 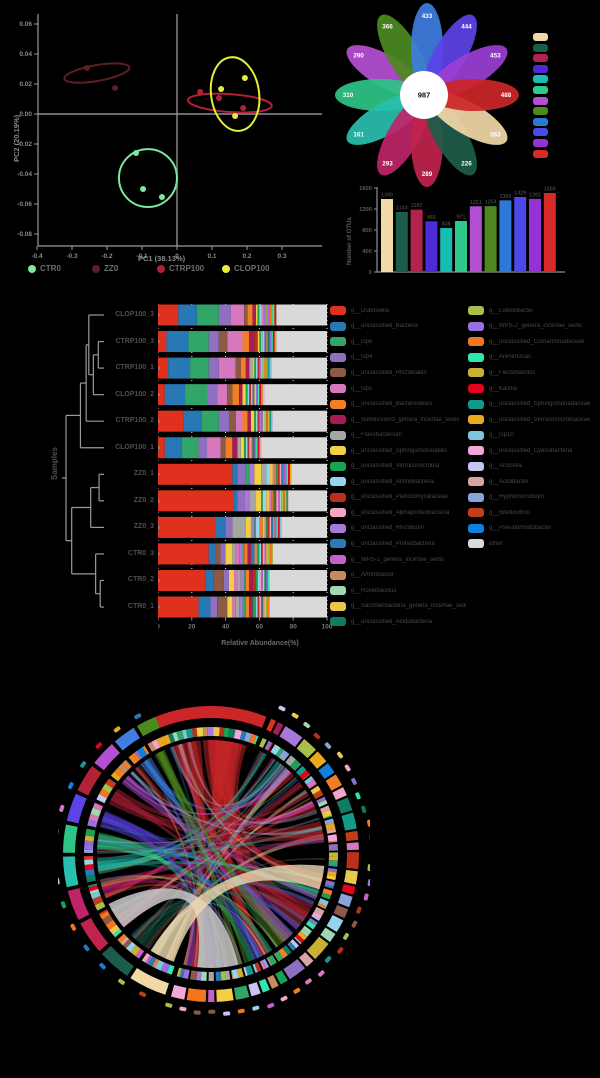 I want to click on pcoa-legend-item-CTR0: CTR0, so click(x=44, y=268).